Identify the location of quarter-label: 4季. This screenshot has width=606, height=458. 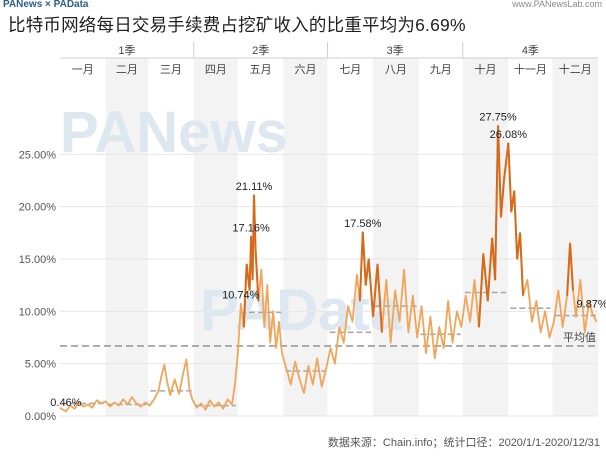
(530, 50).